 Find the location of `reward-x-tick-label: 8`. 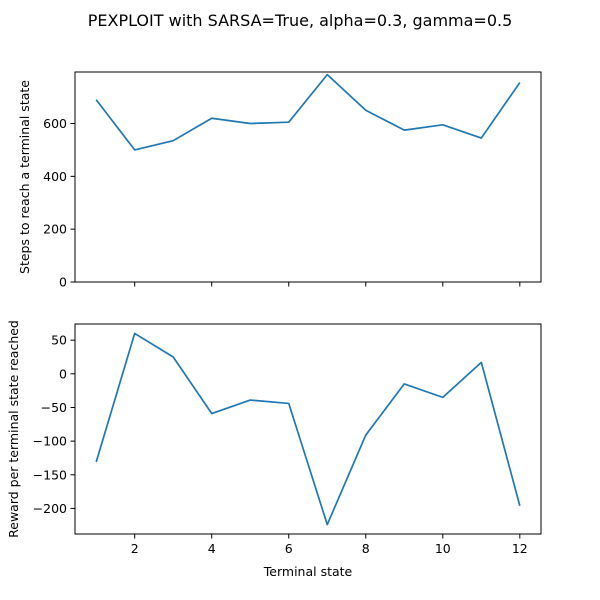

reward-x-tick-label: 8 is located at coordinates (366, 548).